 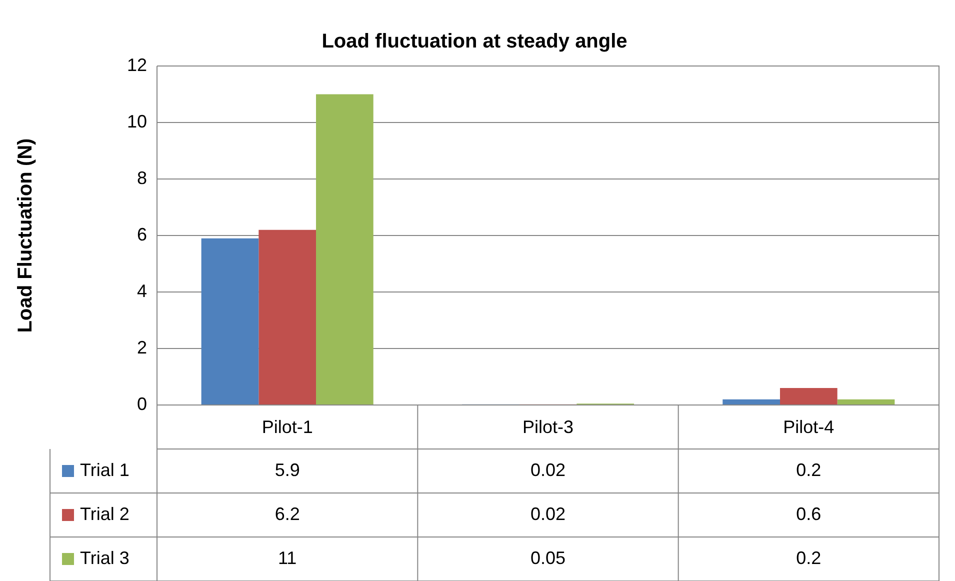 I want to click on y-tick-label: 4, so click(x=141, y=290).